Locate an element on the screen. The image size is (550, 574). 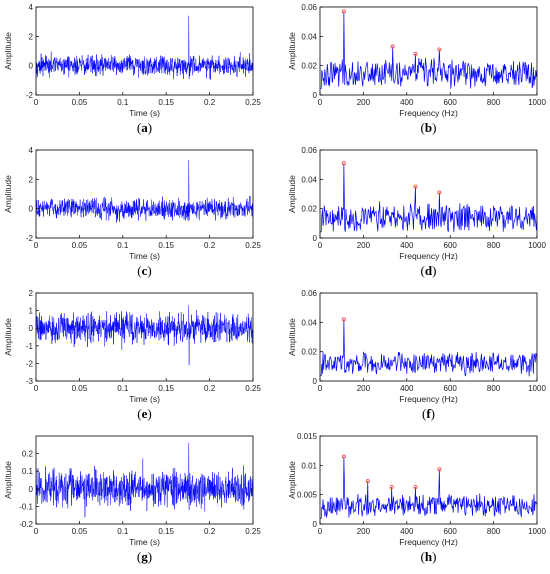
y-tick-label-g-3: 0.1 is located at coordinates (28, 471).